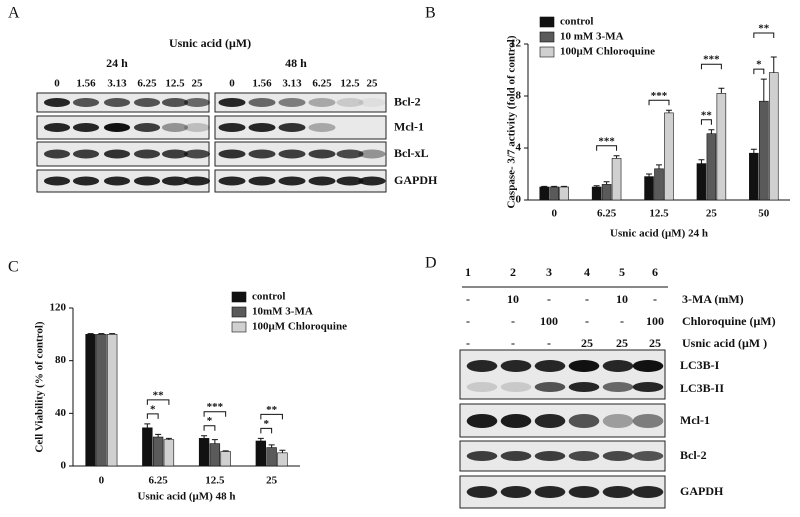  Describe the element at coordinates (695, 420) in the screenshot. I see `protein-label: Mcl-1` at that location.